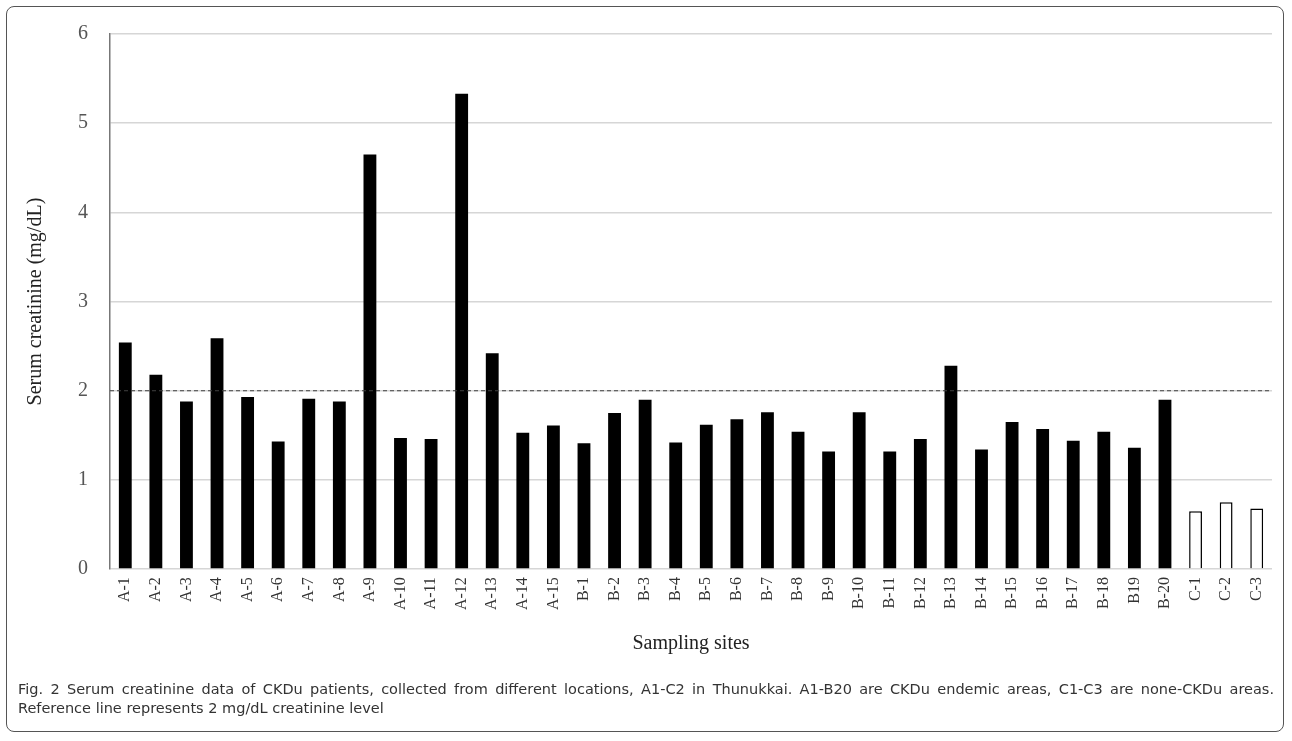 This screenshot has width=1292, height=741. Describe the element at coordinates (185, 590) in the screenshot. I see `x-tick-label: A-3` at that location.